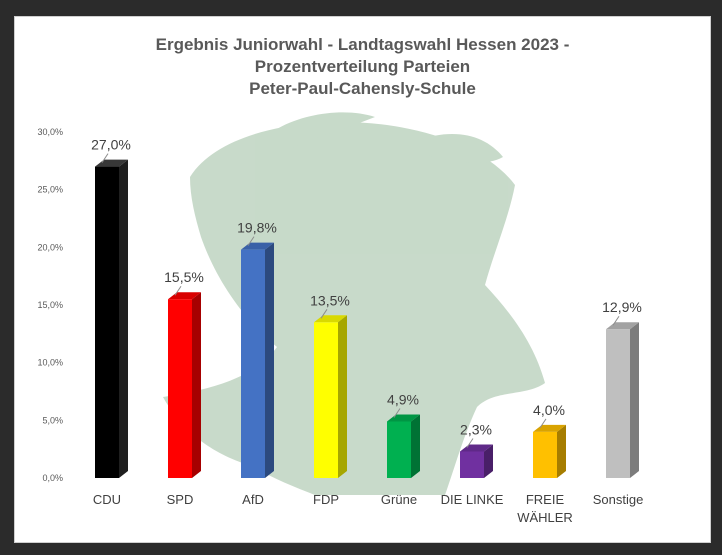 This screenshot has height=555, width=722. What do you see at coordinates (107, 499) in the screenshot?
I see `x-category-label: CDU` at bounding box center [107, 499].